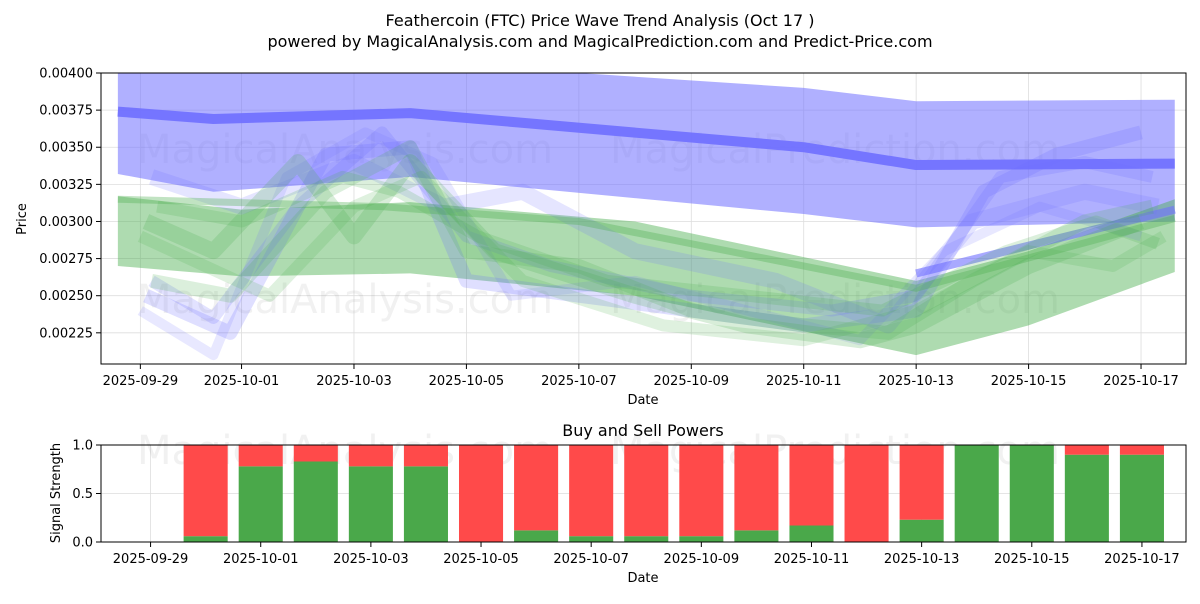 This screenshot has width=1200, height=604. Describe the element at coordinates (345, 300) in the screenshot. I see `watermark-analysis-mid: MagicalAnalysis.com` at that location.